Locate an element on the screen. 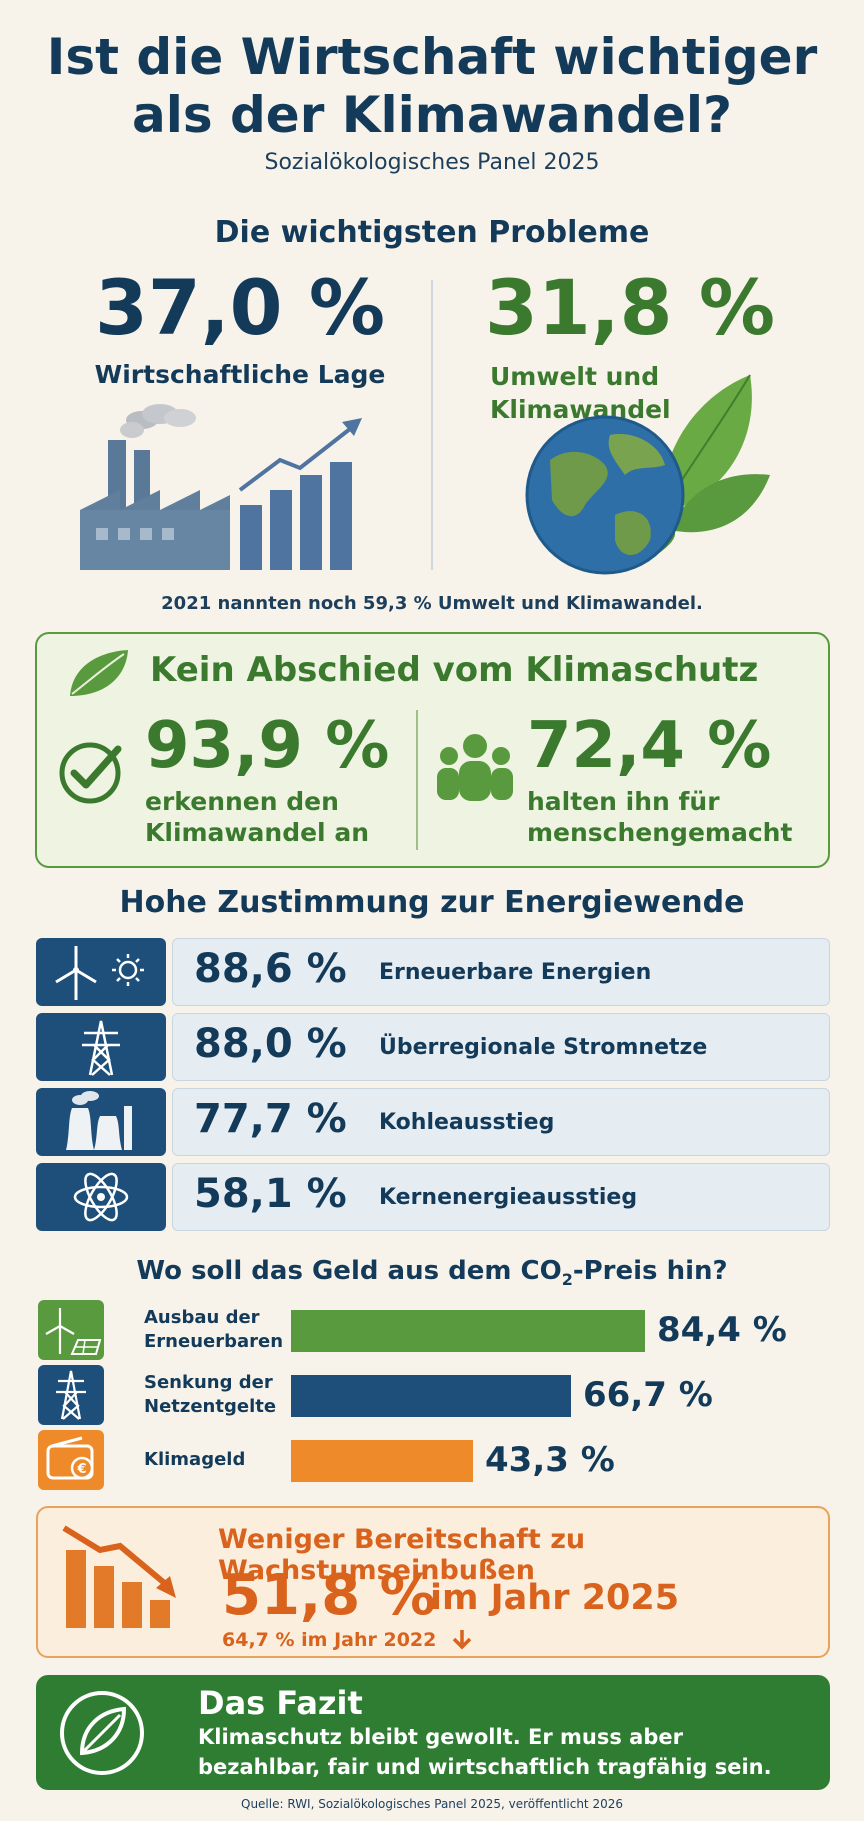 The image size is (864, 1821). climate-percent: 31,8 % is located at coordinates (630, 307).